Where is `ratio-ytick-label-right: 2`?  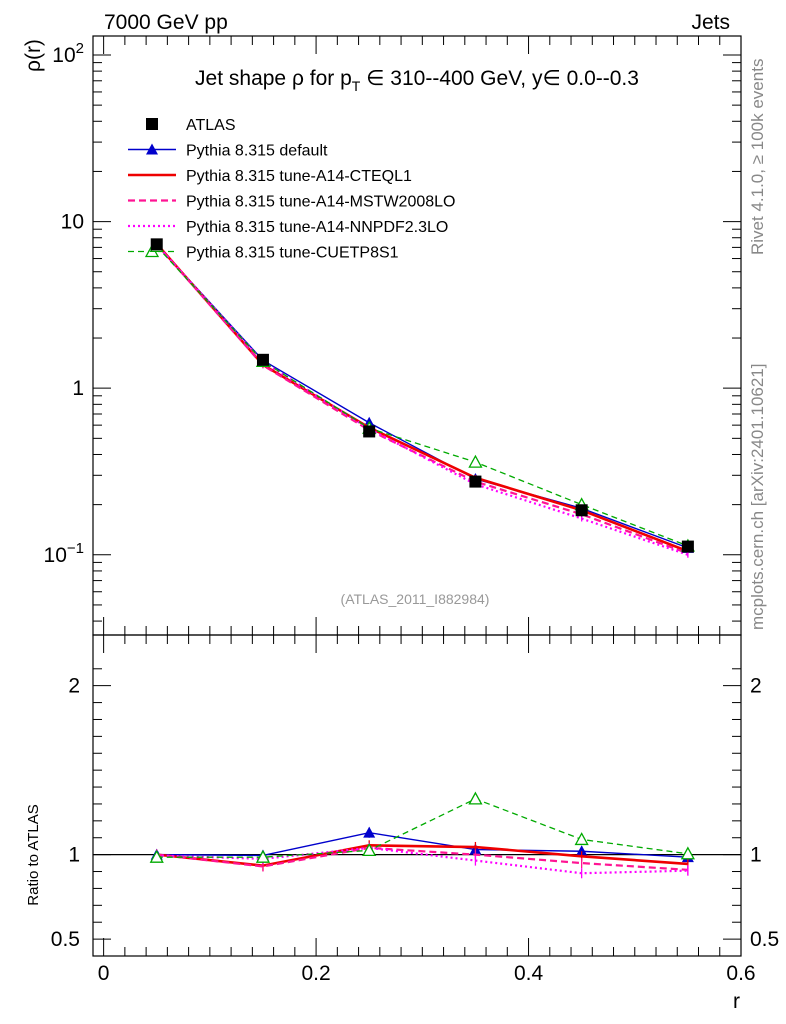
ratio-ytick-label-right: 2 is located at coordinates (756, 686).